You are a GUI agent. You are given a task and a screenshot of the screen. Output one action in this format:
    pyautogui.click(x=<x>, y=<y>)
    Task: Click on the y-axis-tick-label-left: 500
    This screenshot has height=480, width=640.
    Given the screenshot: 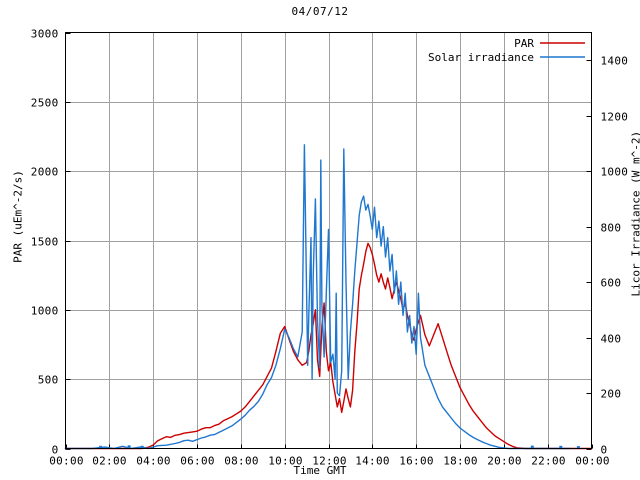 What is the action you would take?
    pyautogui.click(x=48, y=380)
    